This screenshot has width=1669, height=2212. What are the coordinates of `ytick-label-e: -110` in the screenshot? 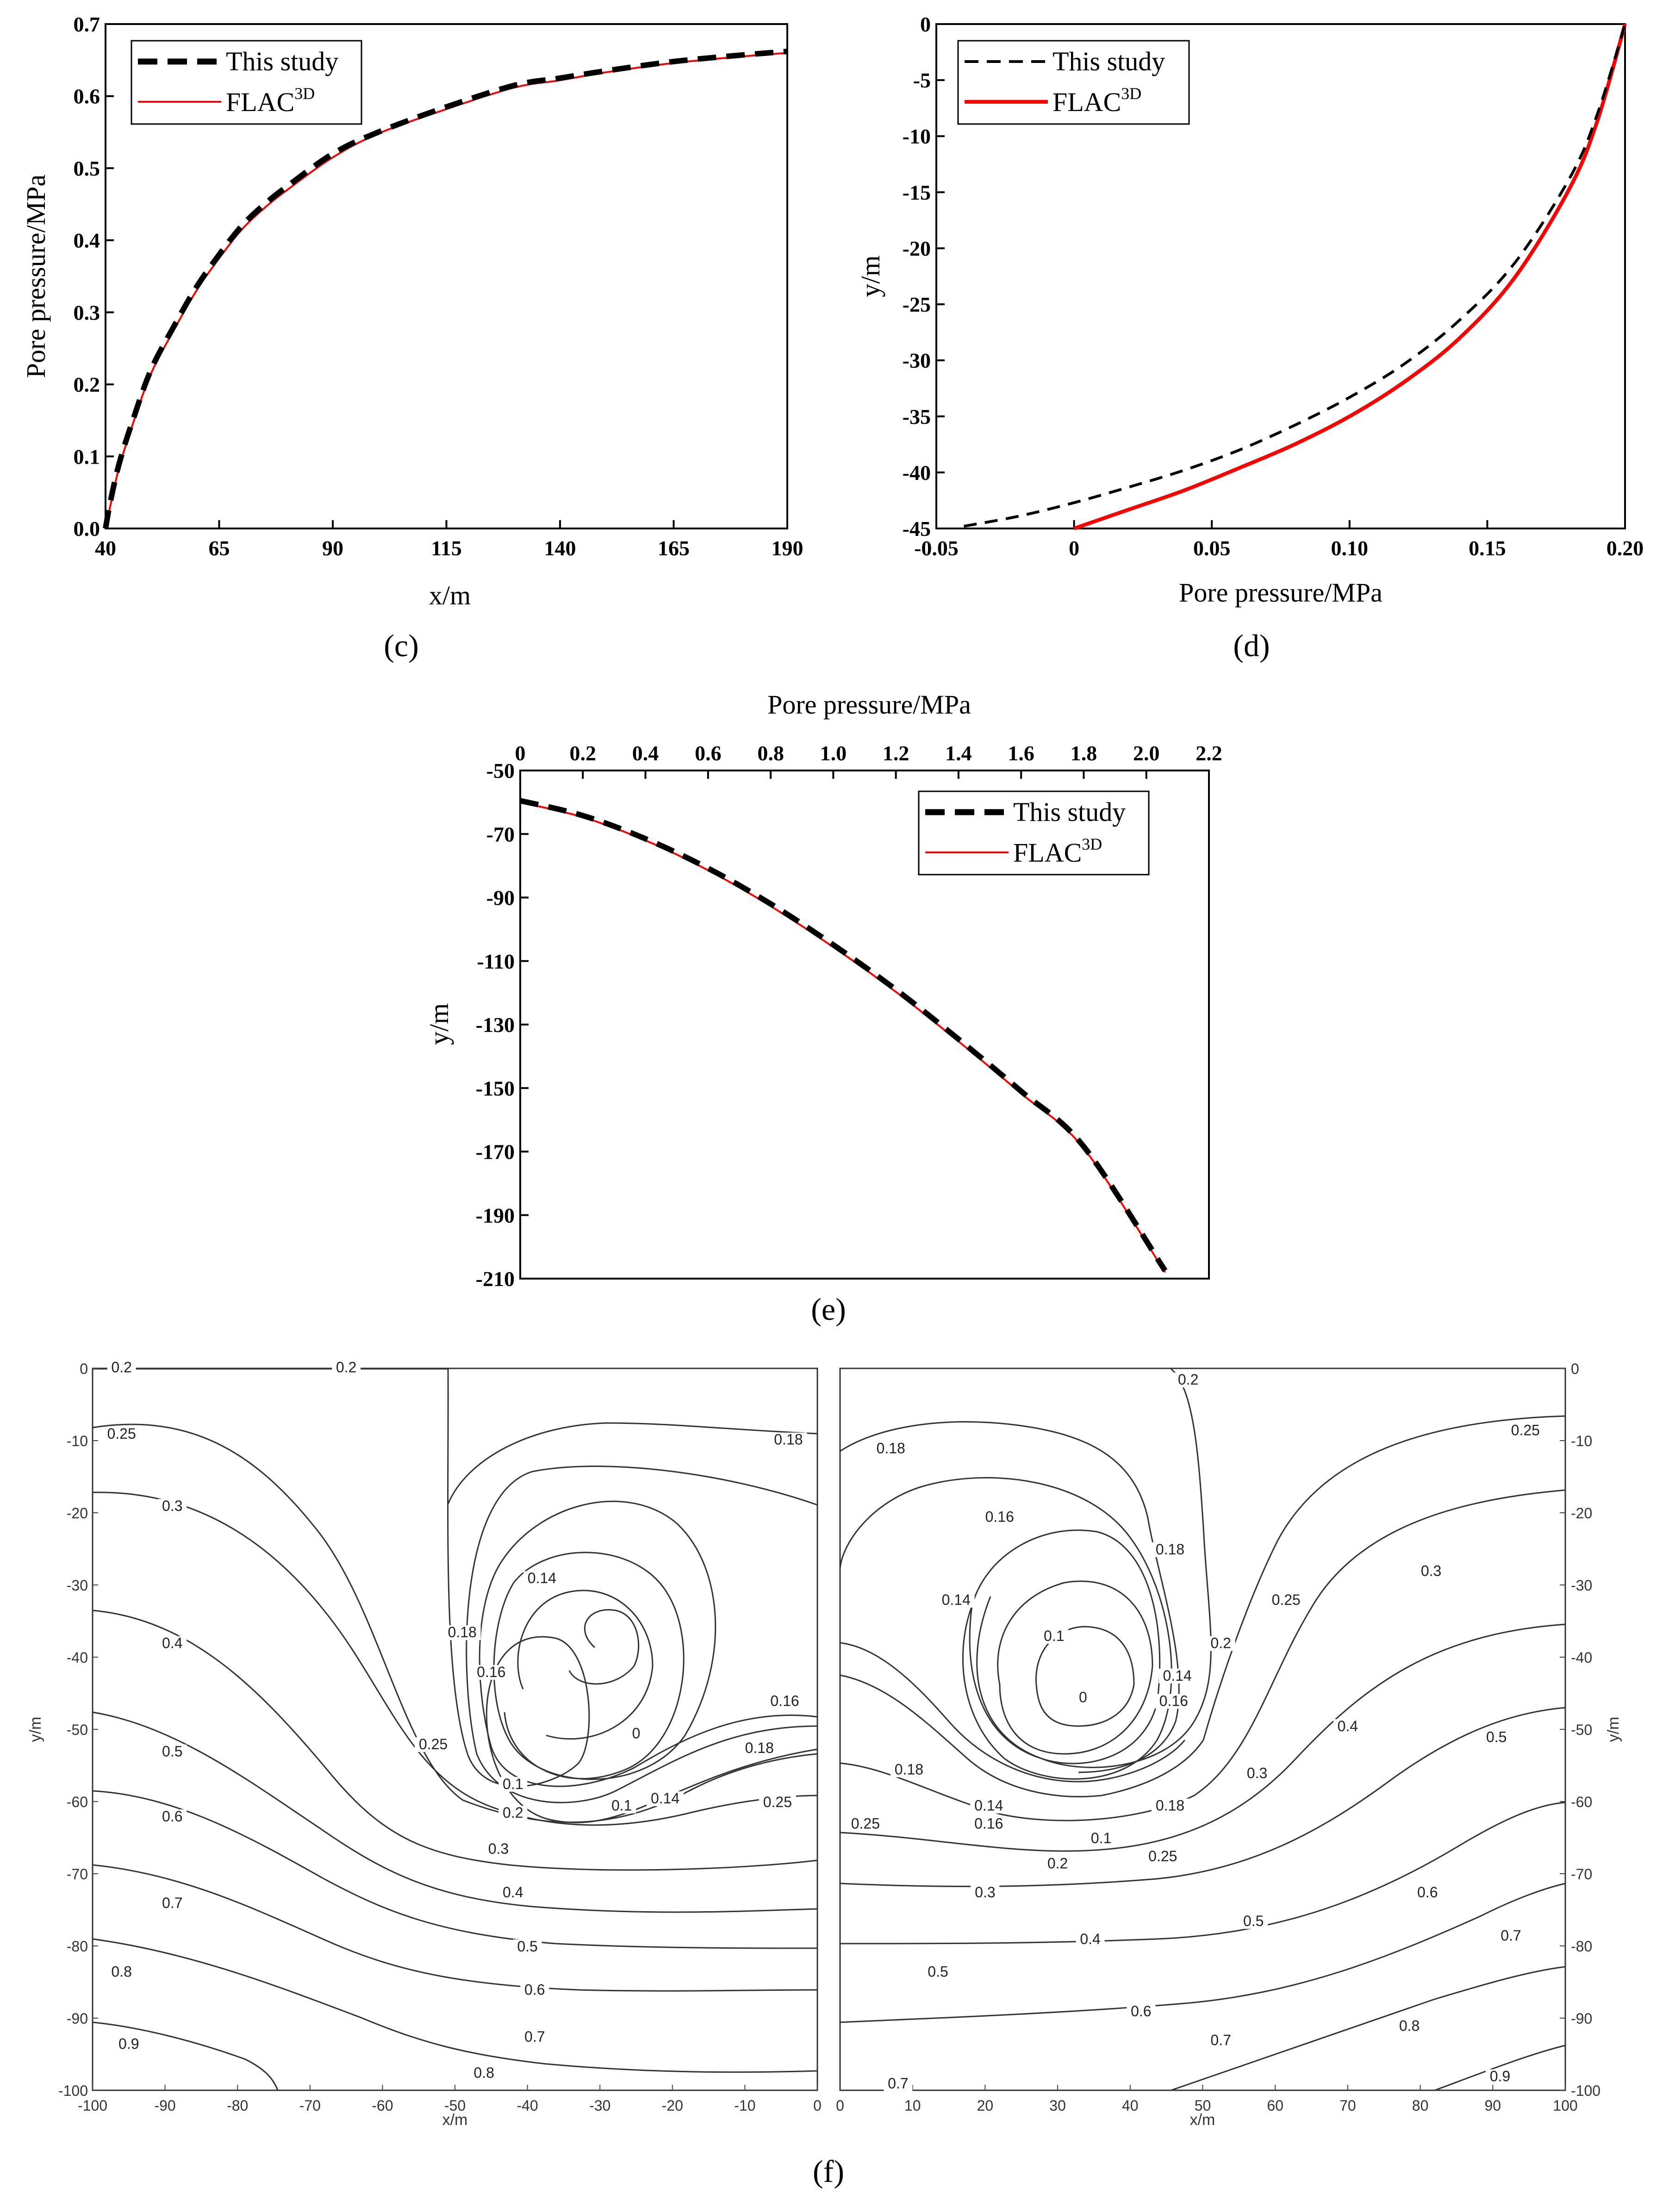 It's located at (496, 961).